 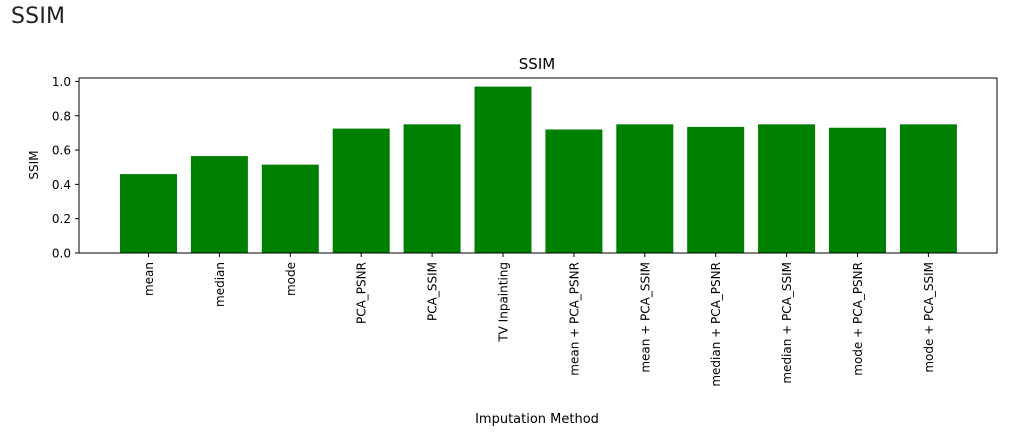 I want to click on x-tick-label: TV Inpainting, so click(x=504, y=302).